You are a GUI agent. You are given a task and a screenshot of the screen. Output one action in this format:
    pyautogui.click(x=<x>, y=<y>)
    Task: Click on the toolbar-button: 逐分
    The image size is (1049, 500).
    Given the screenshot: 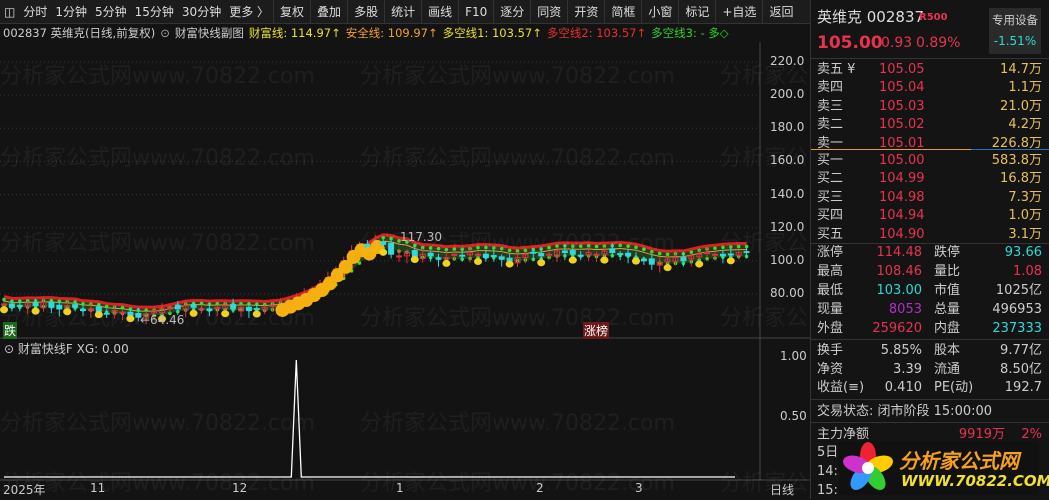 What is the action you would take?
    pyautogui.click(x=511, y=12)
    